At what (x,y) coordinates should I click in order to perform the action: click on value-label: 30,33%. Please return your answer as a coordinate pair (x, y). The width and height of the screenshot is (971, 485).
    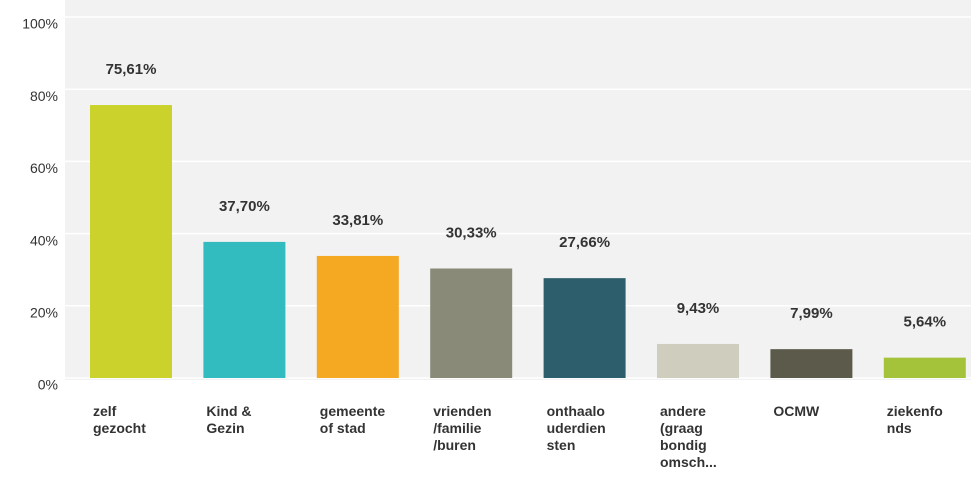
    Looking at the image, I should click on (471, 232).